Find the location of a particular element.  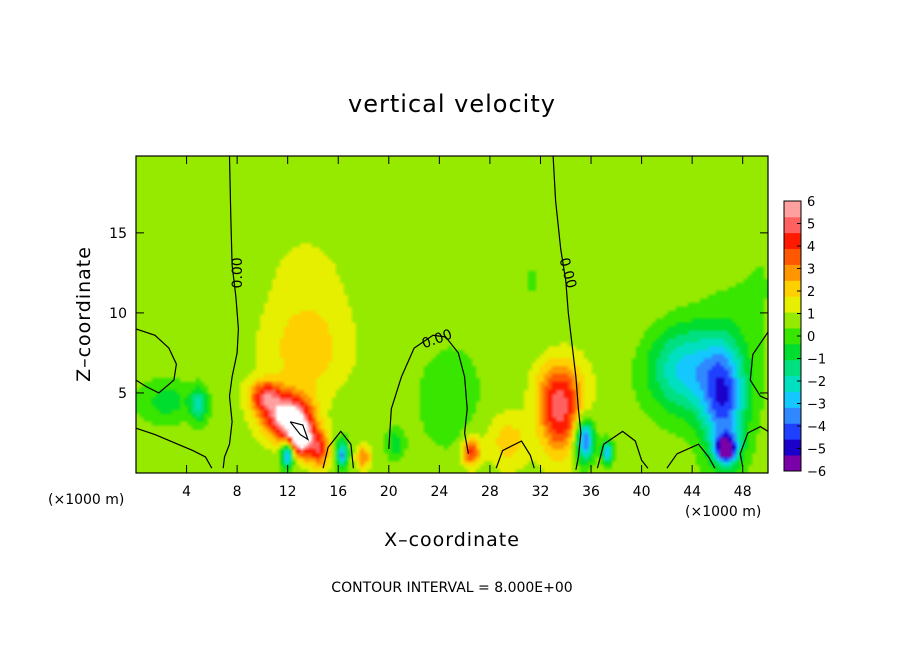

y-axis-title: Z–coordinate is located at coordinates (84, 314).